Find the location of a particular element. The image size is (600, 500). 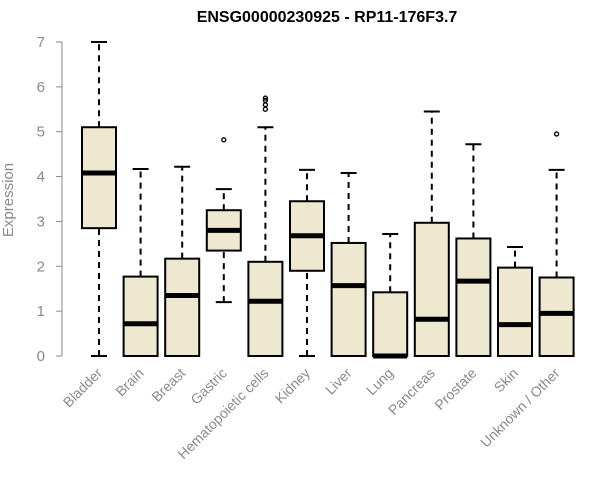

box-skin is located at coordinates (515, 301).